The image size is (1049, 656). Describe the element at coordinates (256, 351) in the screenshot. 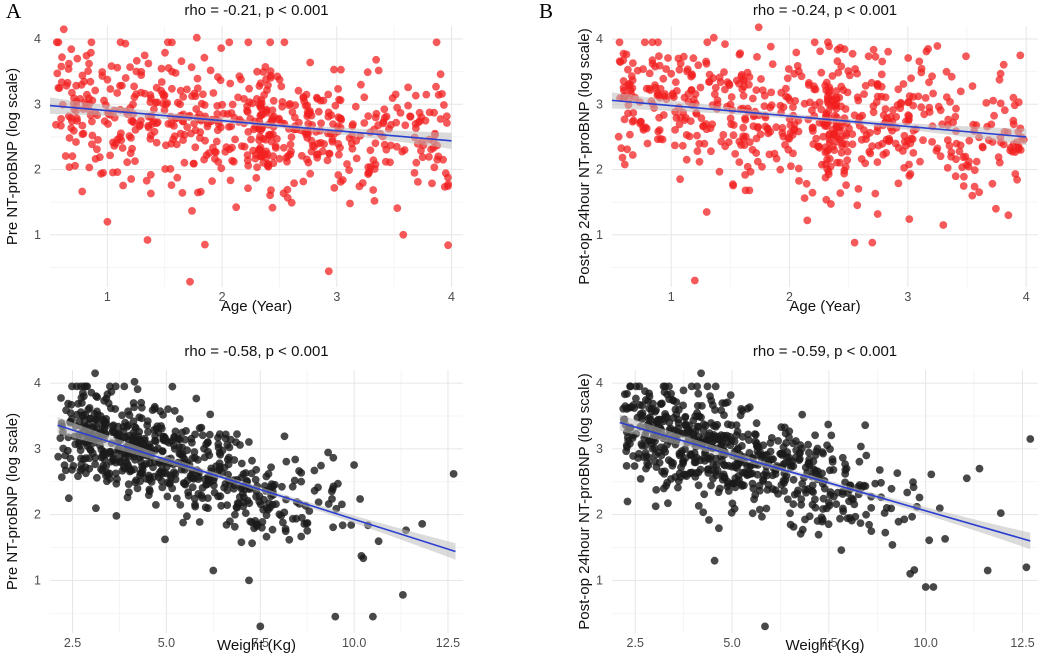

I see `plot-title: rho = -0.58, p < 0.001` at that location.